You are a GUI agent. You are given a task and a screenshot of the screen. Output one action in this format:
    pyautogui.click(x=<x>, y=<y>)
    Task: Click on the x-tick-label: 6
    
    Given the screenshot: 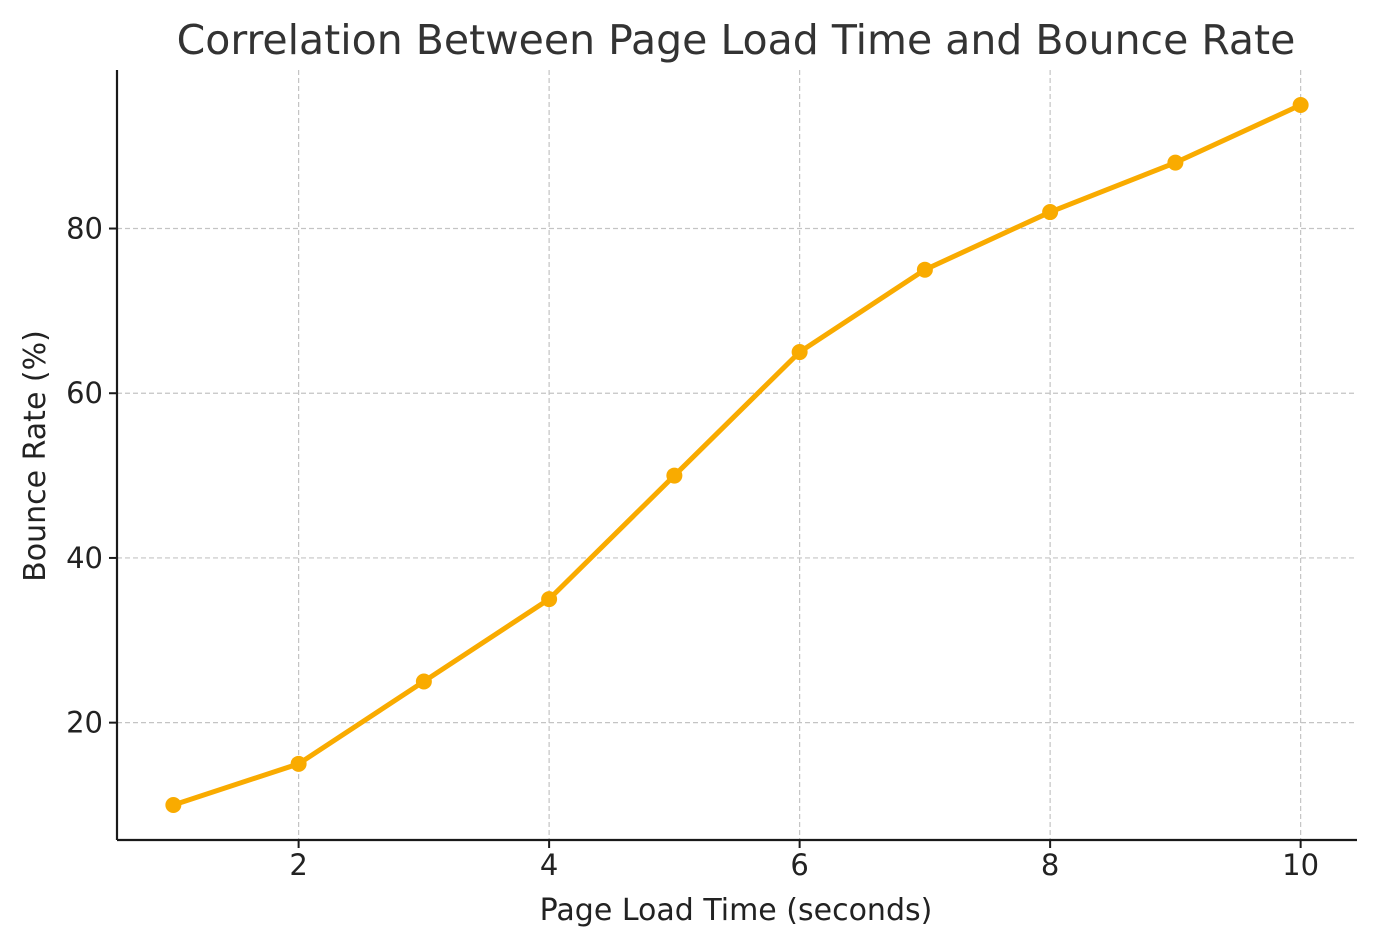 What is the action you would take?
    pyautogui.click(x=799, y=865)
    